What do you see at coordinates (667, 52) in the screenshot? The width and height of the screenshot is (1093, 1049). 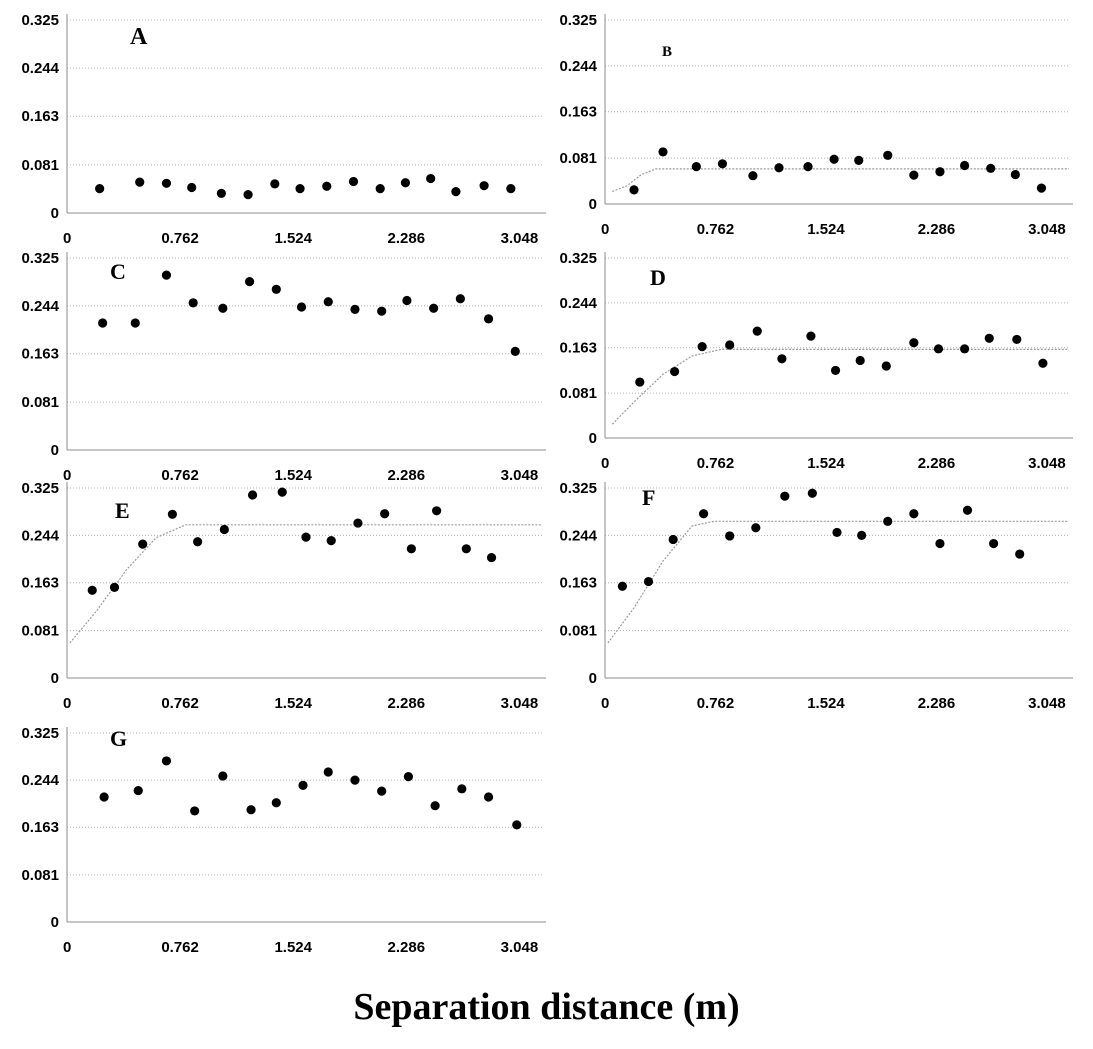 I see `panel-letter: B` at bounding box center [667, 52].